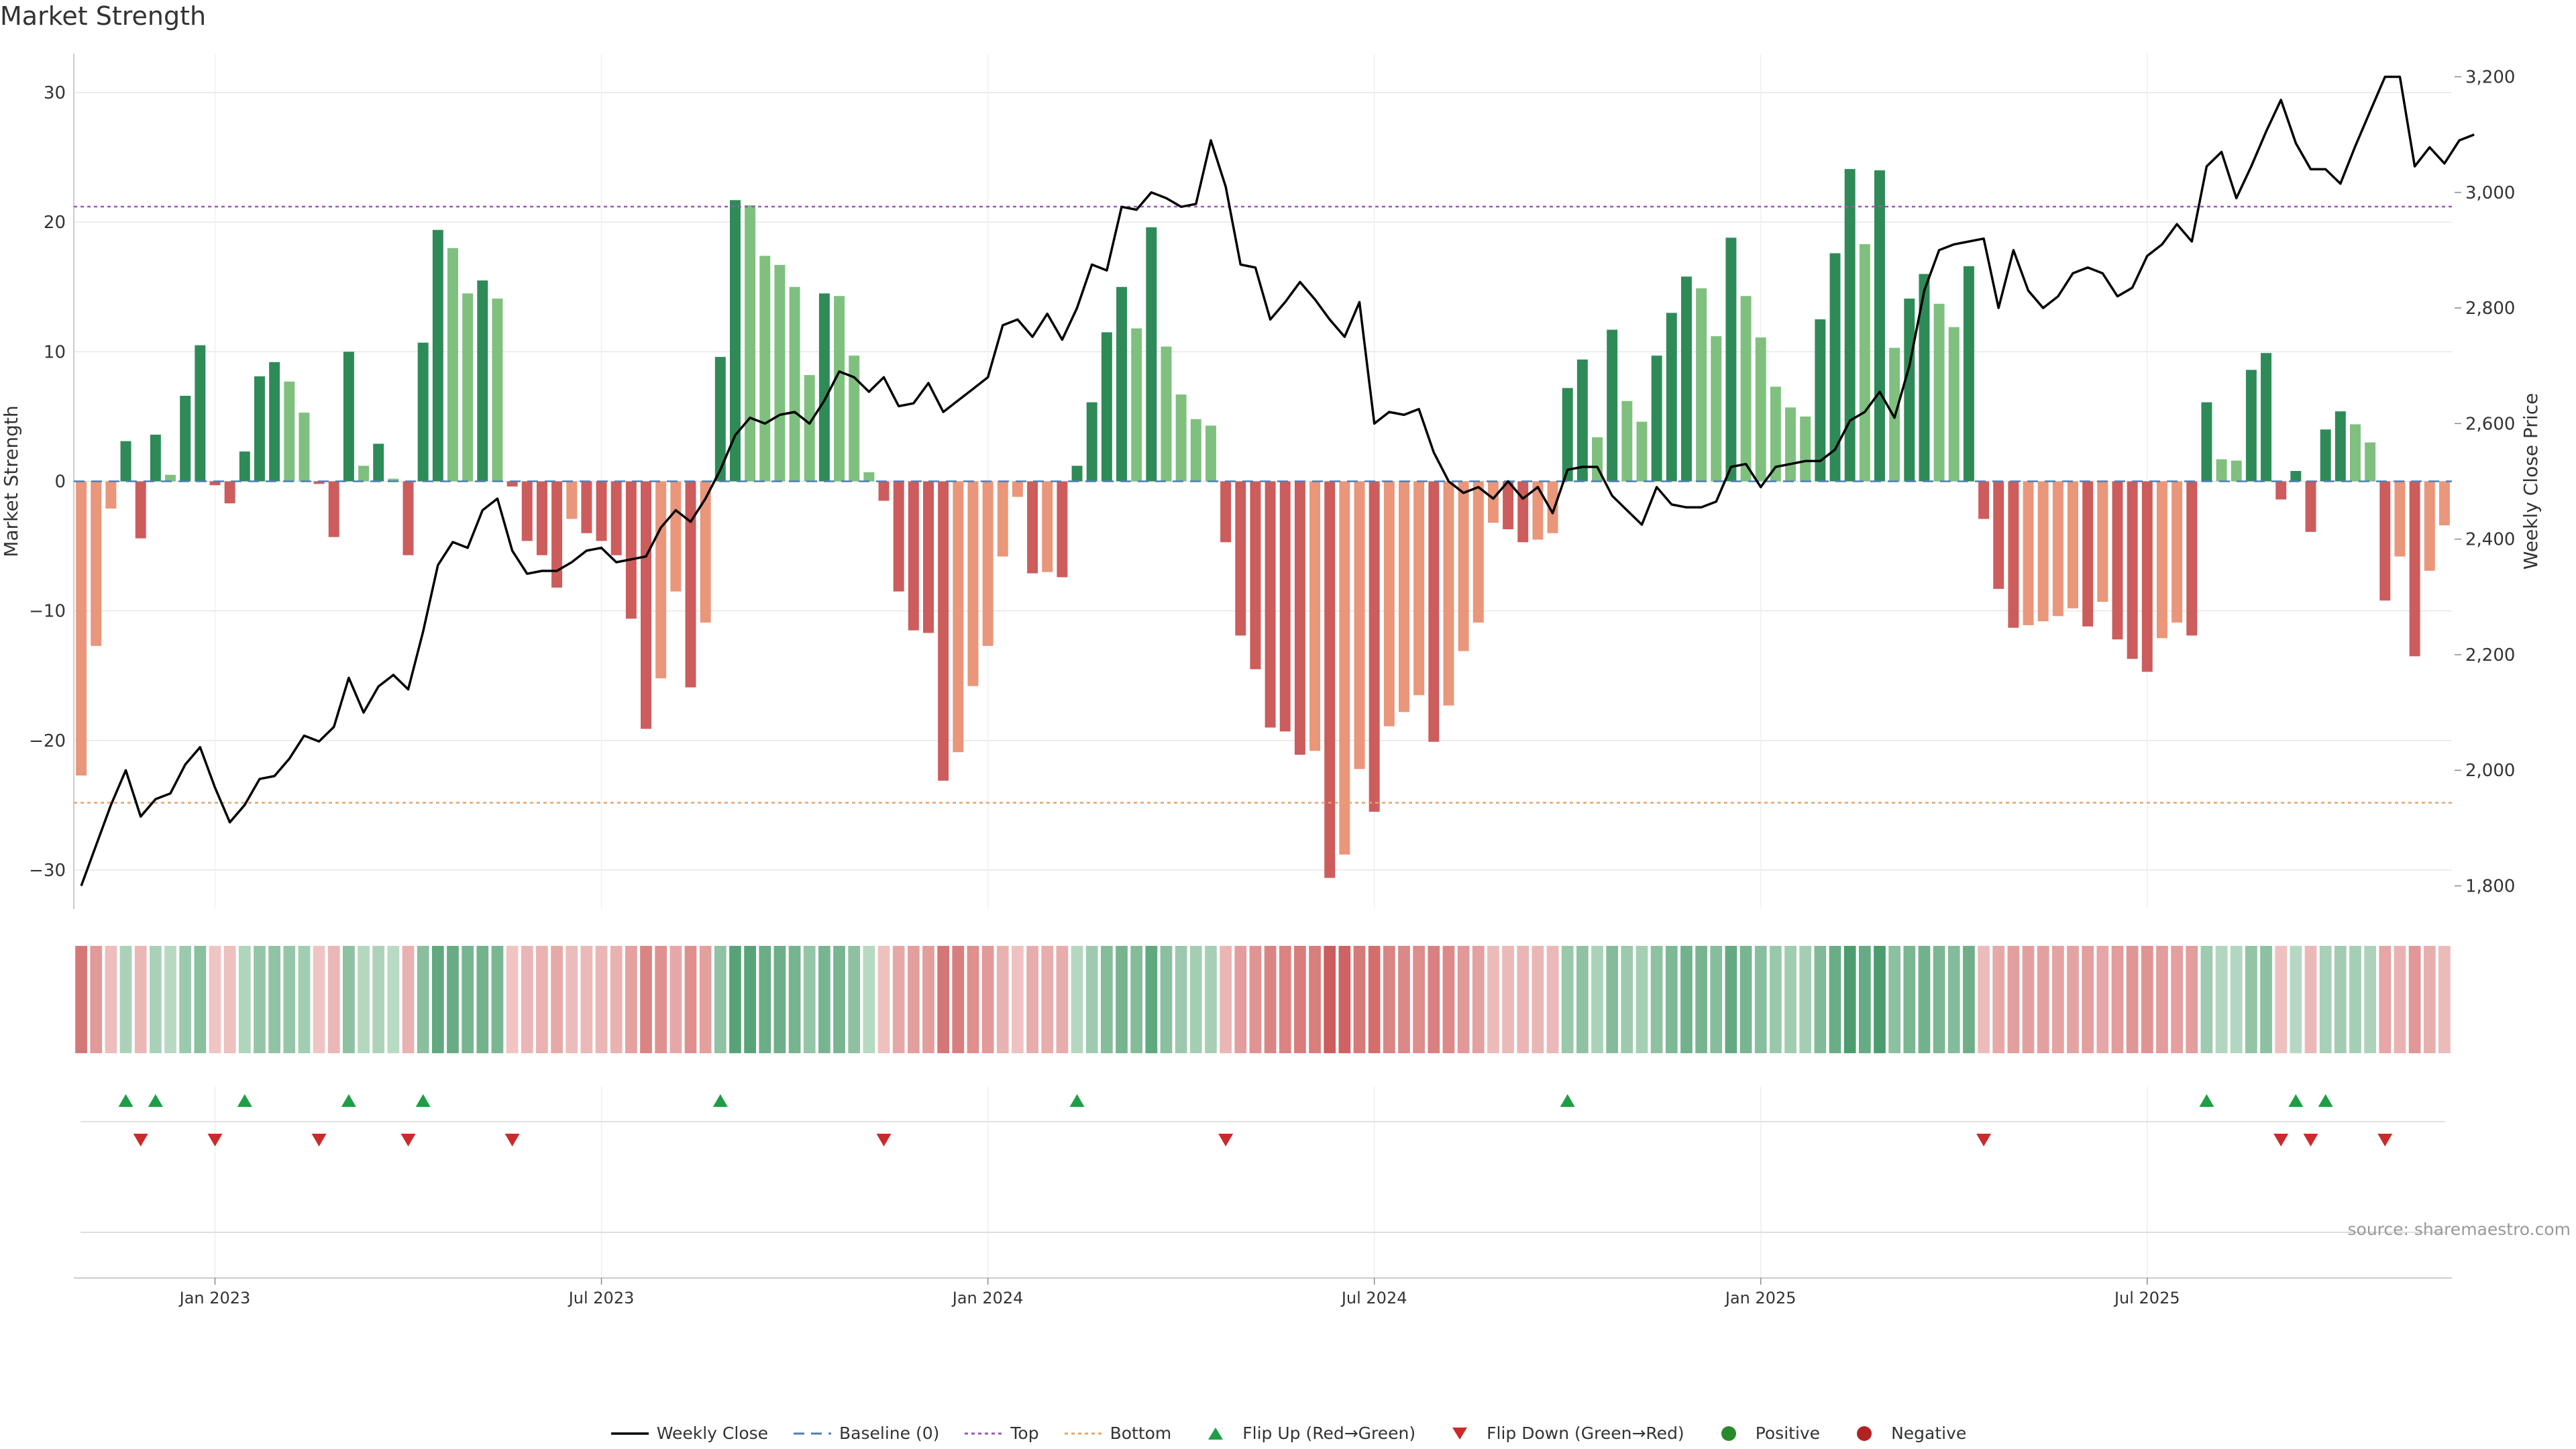 Image resolution: width=2576 pixels, height=1449 pixels. Describe the element at coordinates (2490, 887) in the screenshot. I see `y-right-tick-label: 1,800` at that location.